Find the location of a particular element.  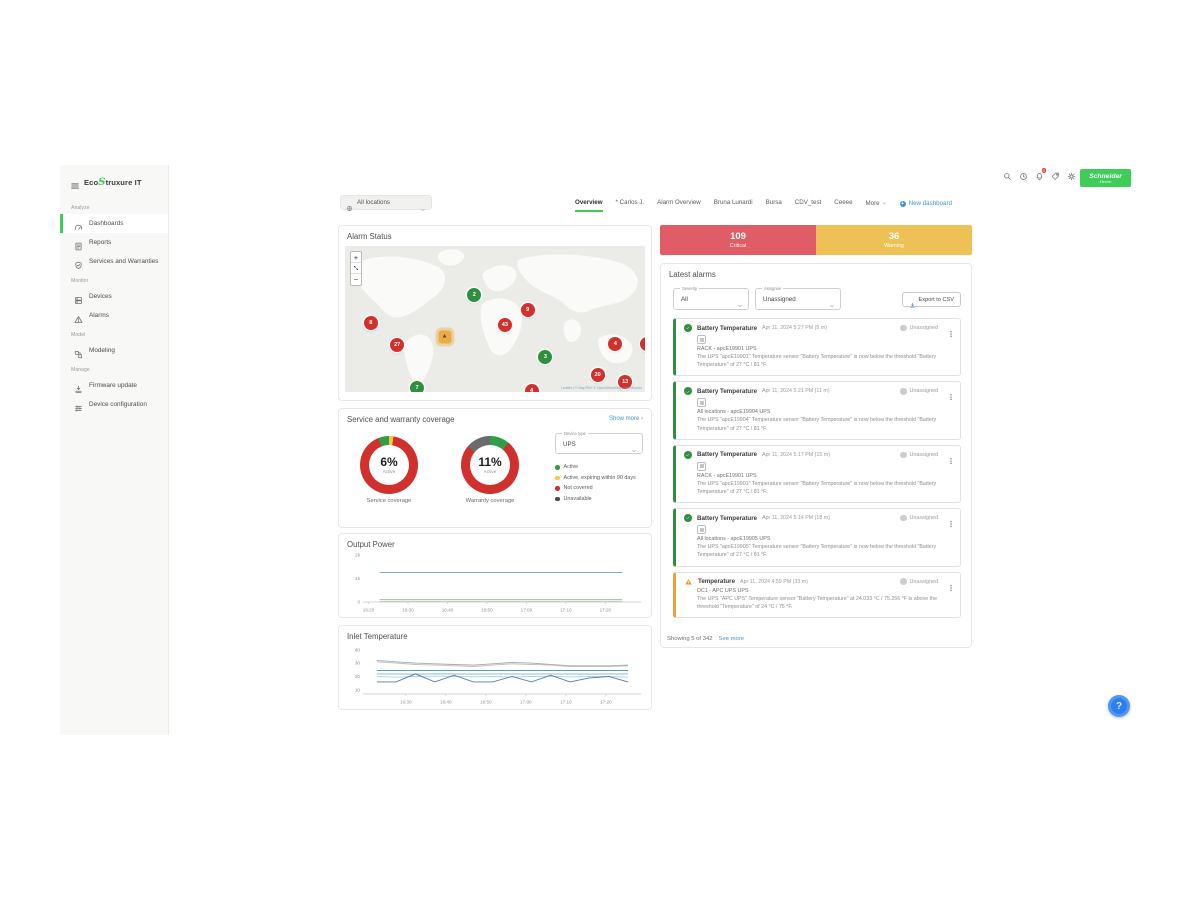

sidebar-item-modeling: Modeling is located at coordinates (114, 350).